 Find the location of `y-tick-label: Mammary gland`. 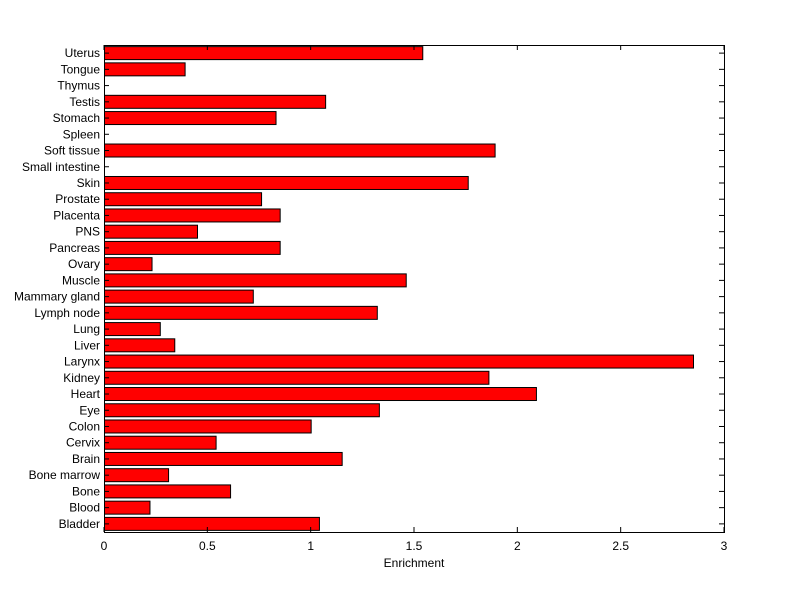

y-tick-label: Mammary gland is located at coordinates (57, 297).